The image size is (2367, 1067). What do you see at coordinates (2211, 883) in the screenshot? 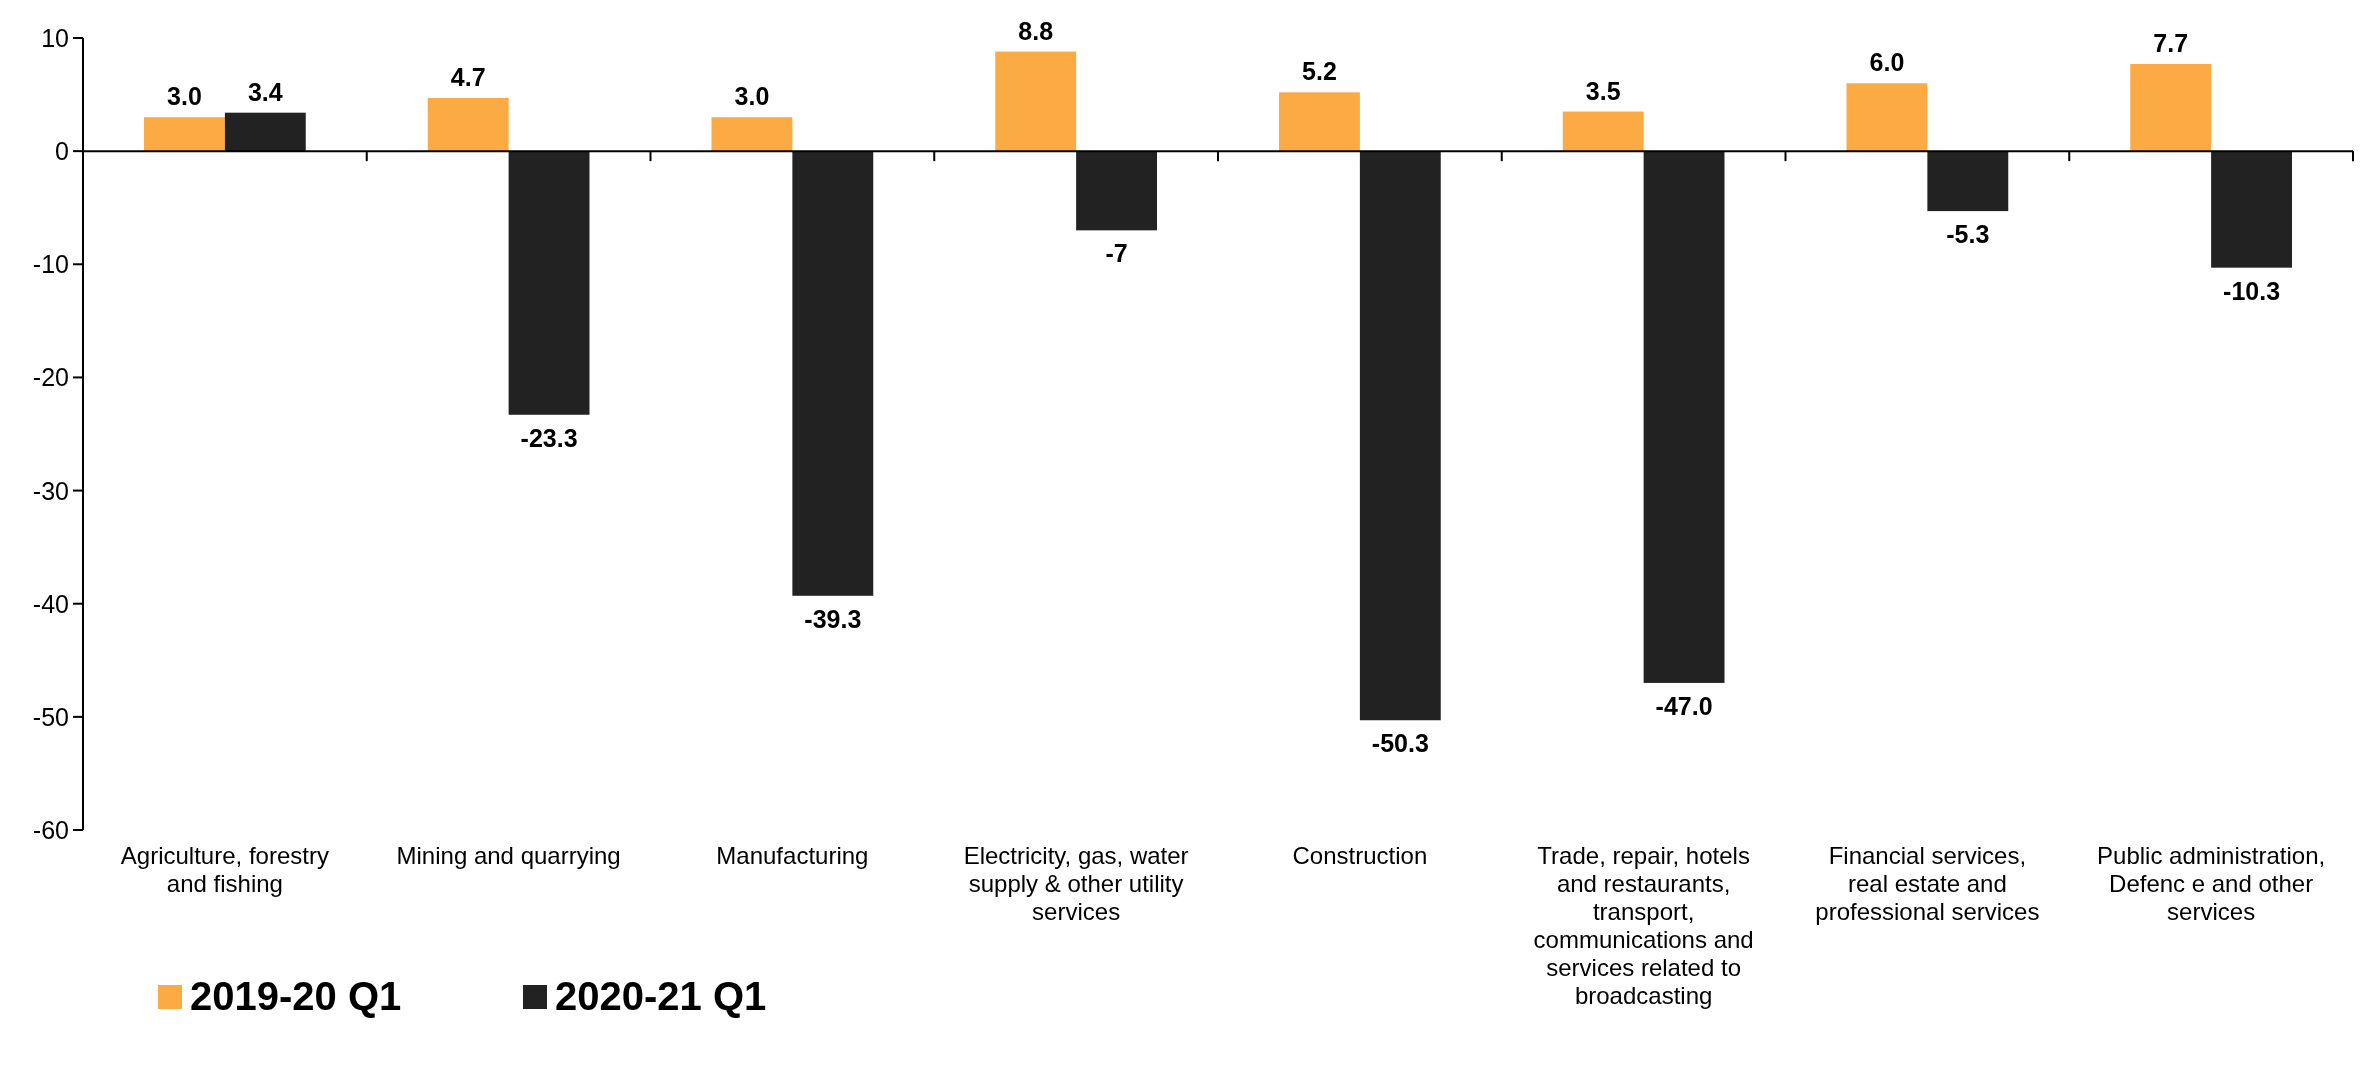
I see `x-tick-label: Public administration, Defenc e and other services` at bounding box center [2211, 883].